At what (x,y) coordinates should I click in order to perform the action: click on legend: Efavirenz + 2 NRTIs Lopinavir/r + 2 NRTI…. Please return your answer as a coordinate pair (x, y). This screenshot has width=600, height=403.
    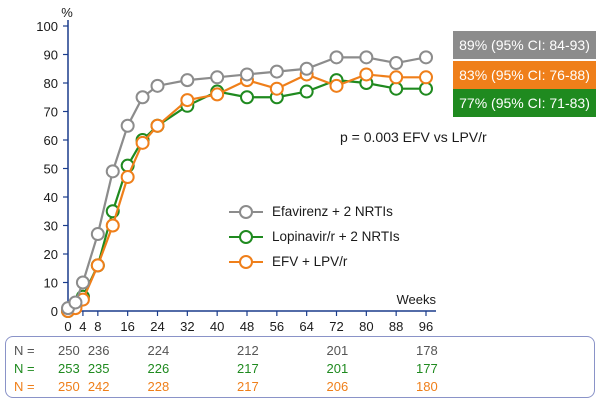
    Looking at the image, I should click on (314, 236).